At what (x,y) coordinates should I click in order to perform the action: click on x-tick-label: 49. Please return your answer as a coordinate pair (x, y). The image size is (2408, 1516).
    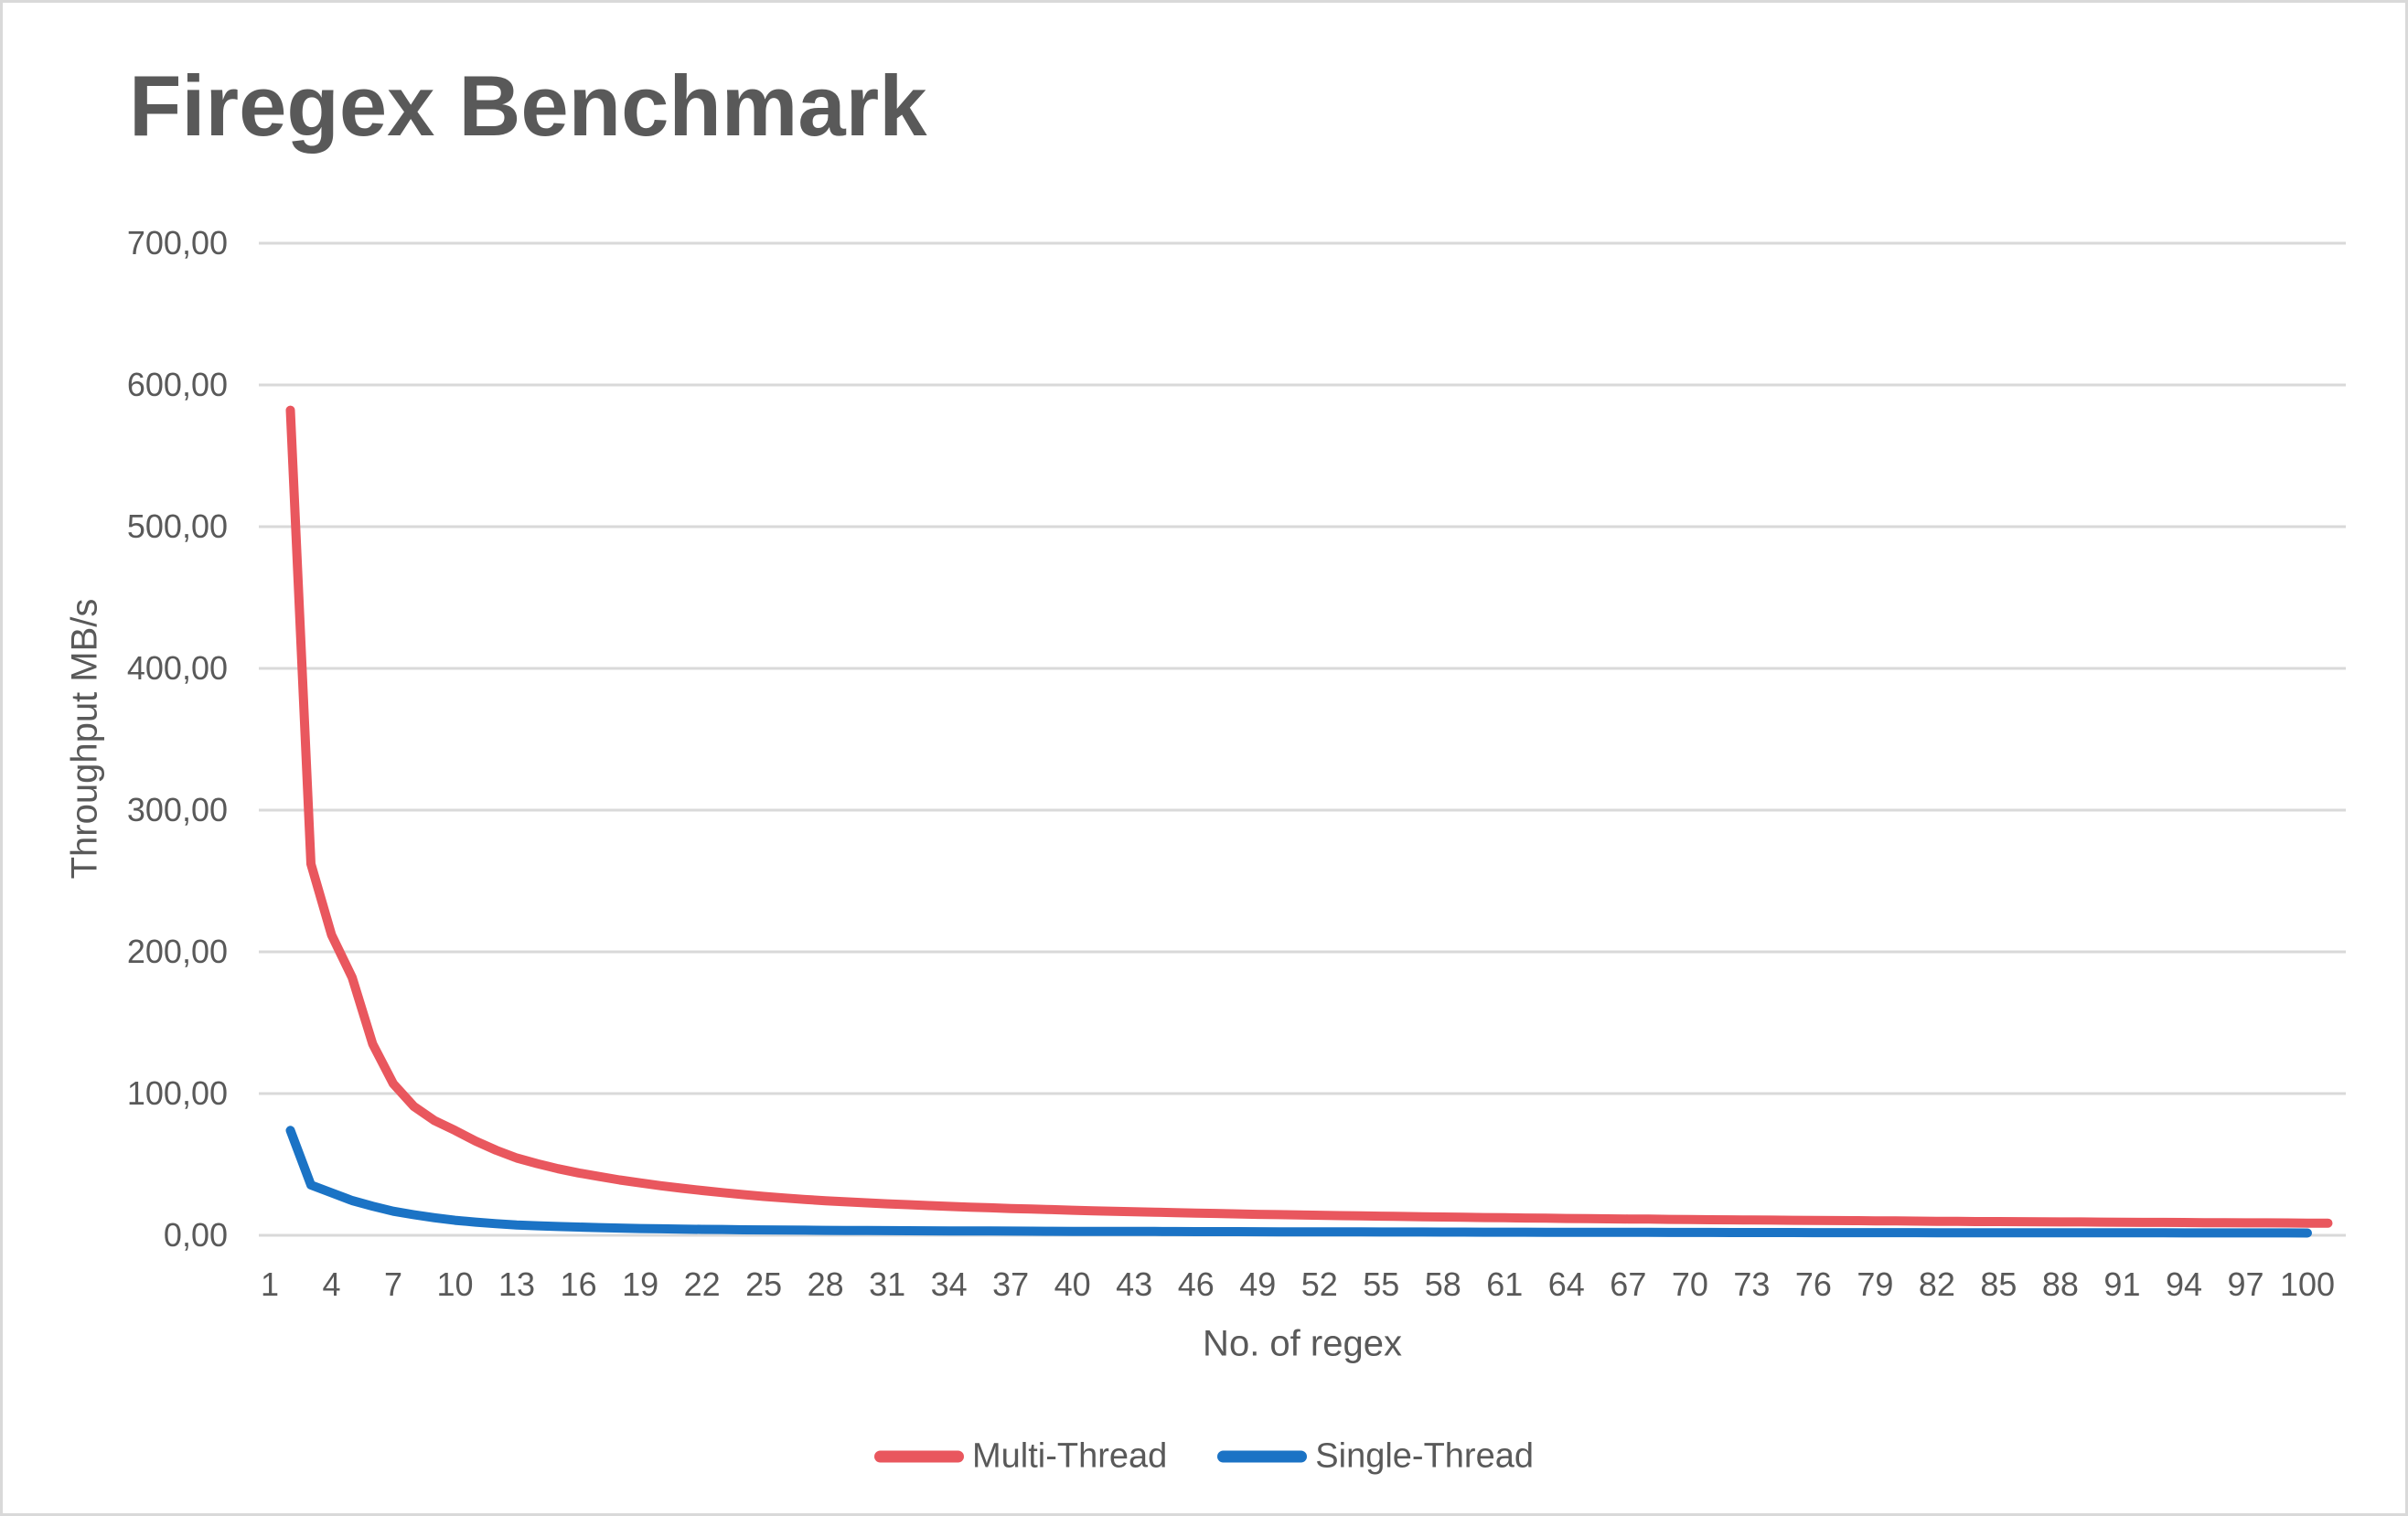
    Looking at the image, I should click on (1257, 1284).